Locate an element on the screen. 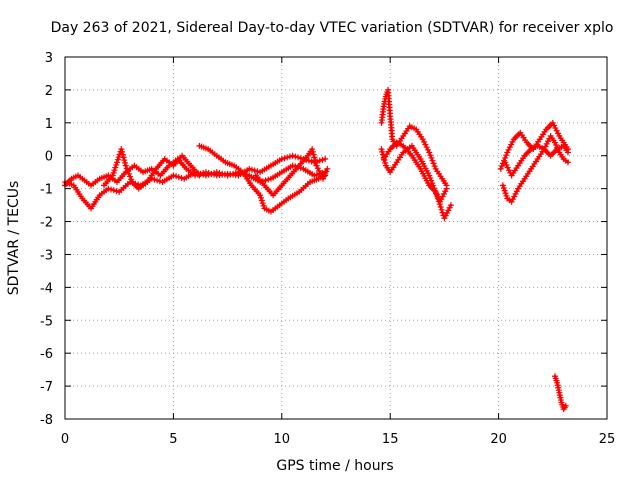 Image resolution: width=640 pixels, height=480 pixels. x-tick-label: 25 is located at coordinates (607, 439).